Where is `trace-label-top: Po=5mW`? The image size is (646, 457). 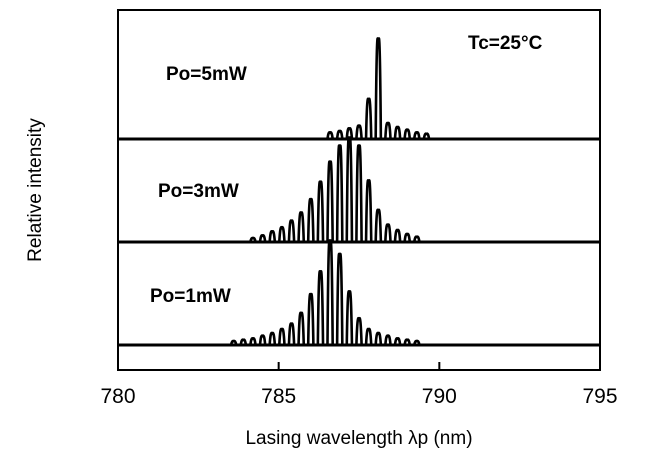
trace-label-top: Po=5mW is located at coordinates (206, 74).